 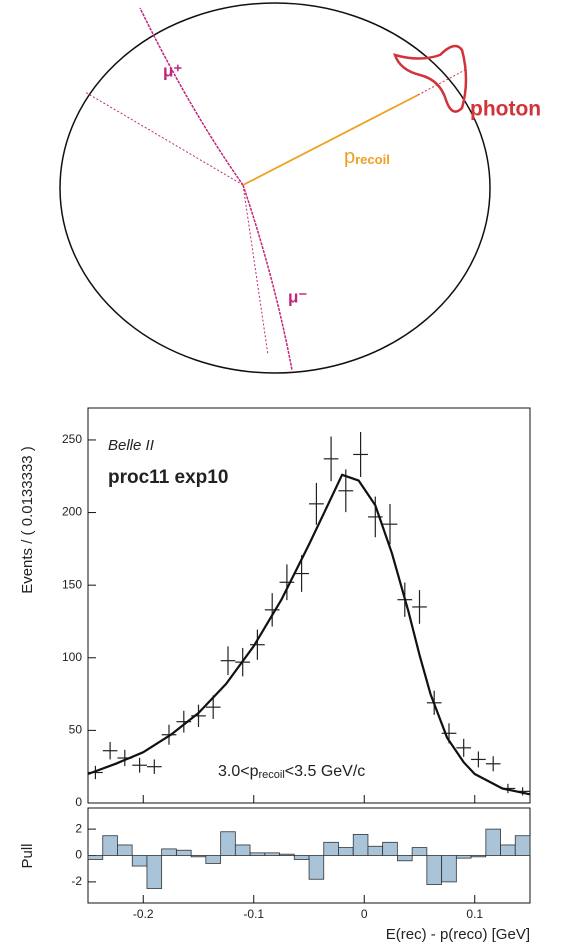 I want to click on y-axis-title: Events / ( 0.0133333 ), so click(x=27, y=520).